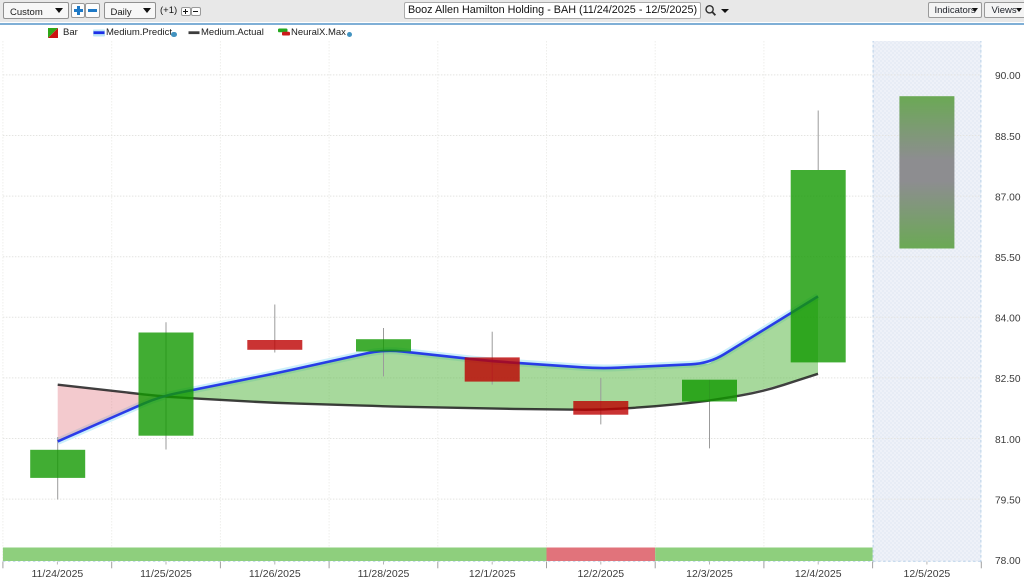  Describe the element at coordinates (166, 574) in the screenshot. I see `svg-text: 11/25/2025` at that location.